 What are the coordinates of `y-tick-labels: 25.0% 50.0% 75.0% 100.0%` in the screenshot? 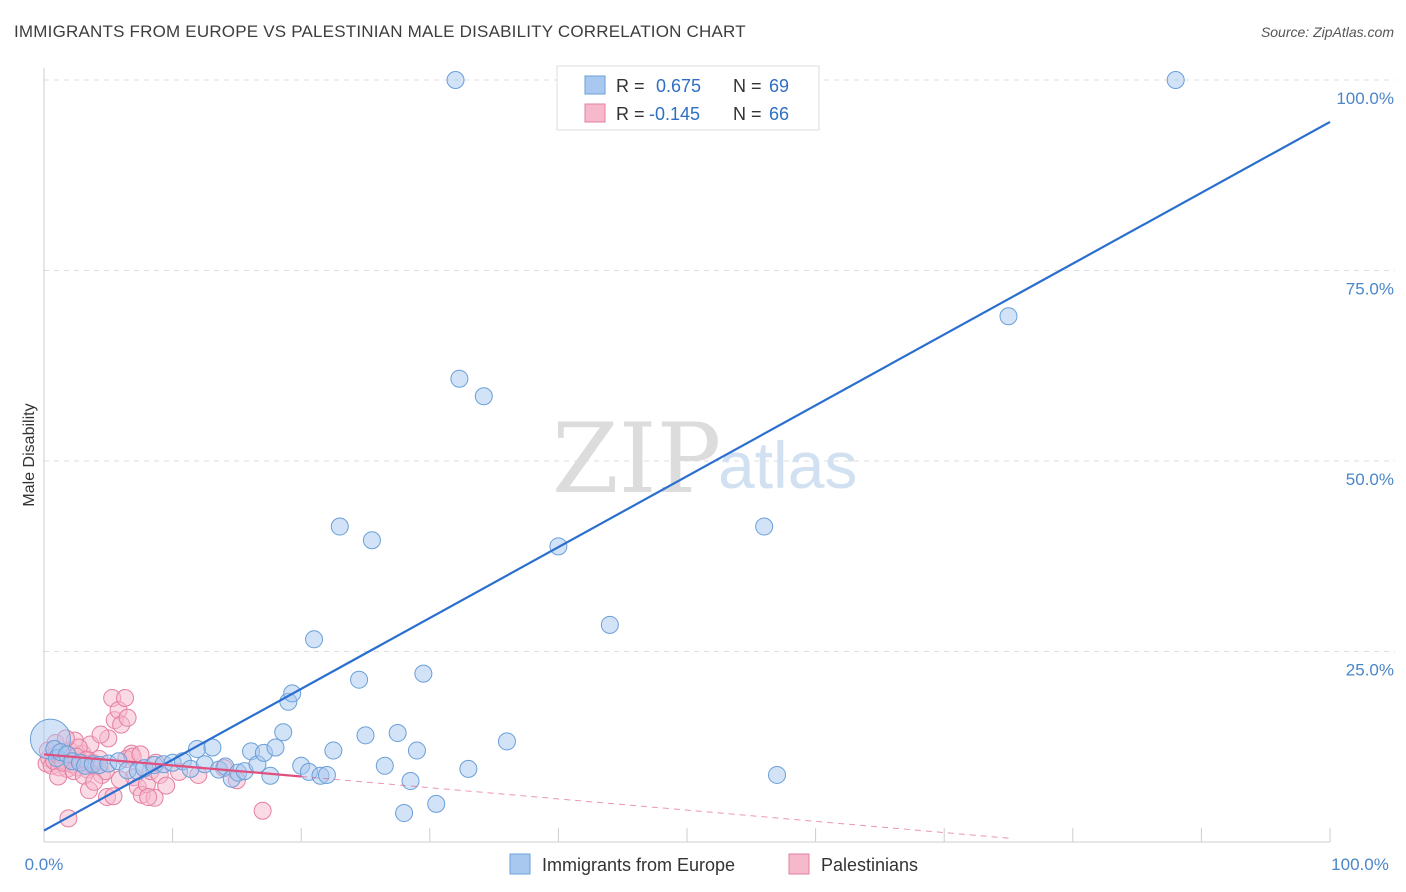 It's located at (1365, 384).